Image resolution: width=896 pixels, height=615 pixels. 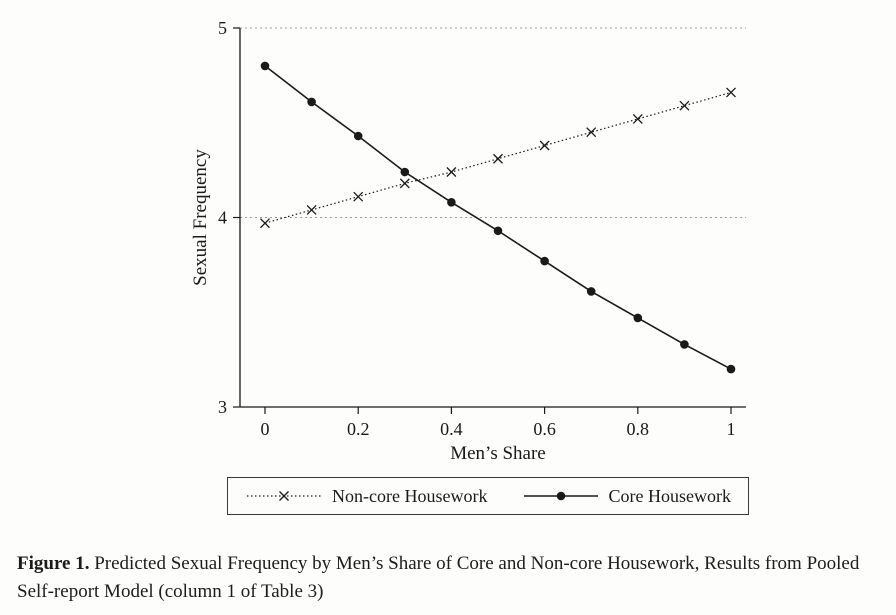 I want to click on circle-marker-solid-line-icon, so click(x=560, y=496).